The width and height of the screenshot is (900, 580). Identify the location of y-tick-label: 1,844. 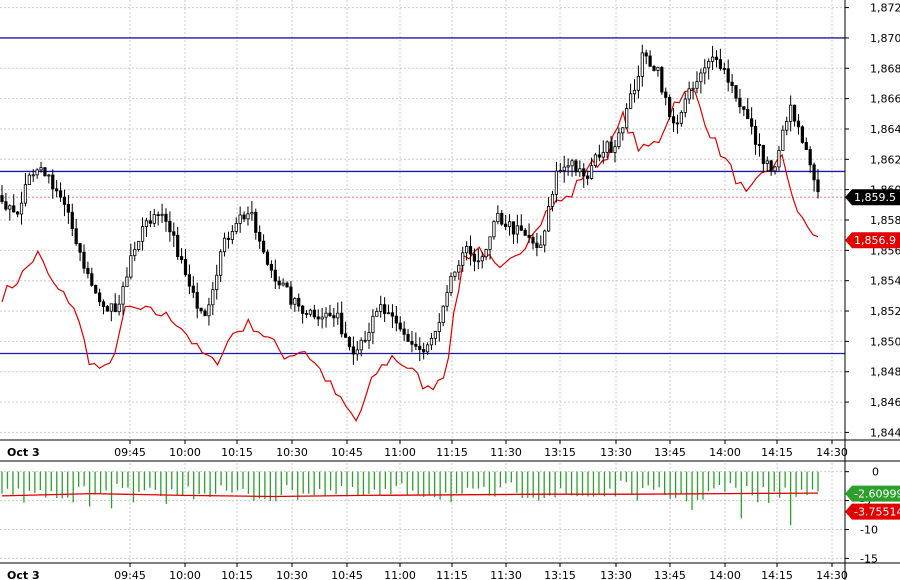
(885, 432).